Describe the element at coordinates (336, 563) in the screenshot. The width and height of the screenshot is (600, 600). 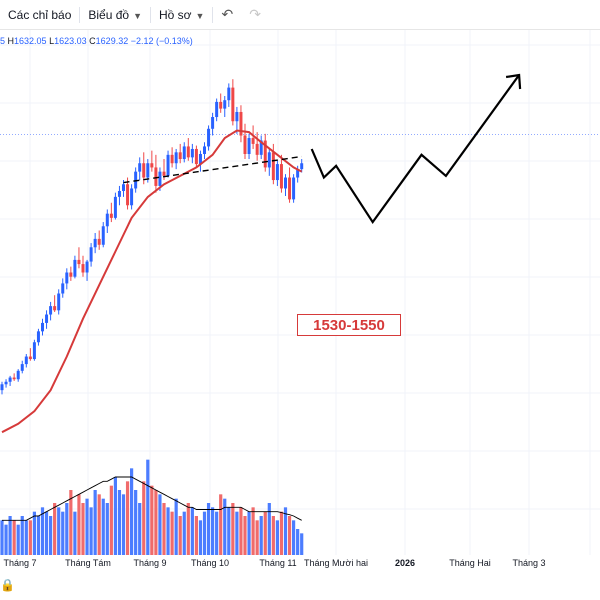
I see `x-axis-tick-label: Tháng Mười hai` at that location.